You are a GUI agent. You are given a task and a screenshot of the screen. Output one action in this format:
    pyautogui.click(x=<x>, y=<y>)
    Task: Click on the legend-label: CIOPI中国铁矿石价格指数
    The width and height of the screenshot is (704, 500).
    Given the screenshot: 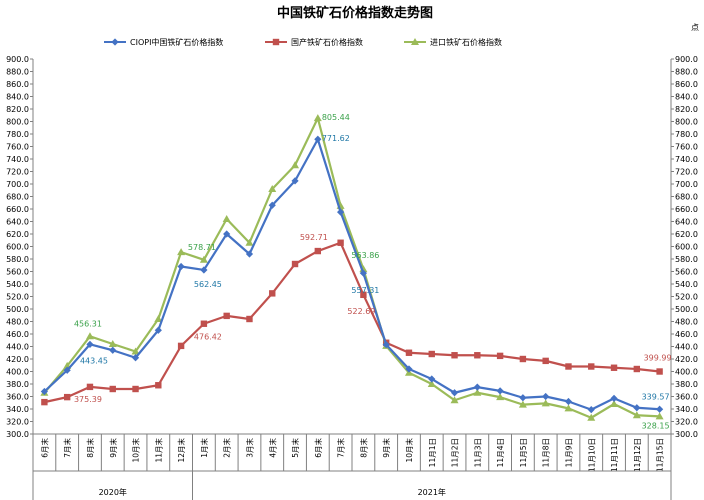 What is the action you would take?
    pyautogui.click(x=176, y=42)
    